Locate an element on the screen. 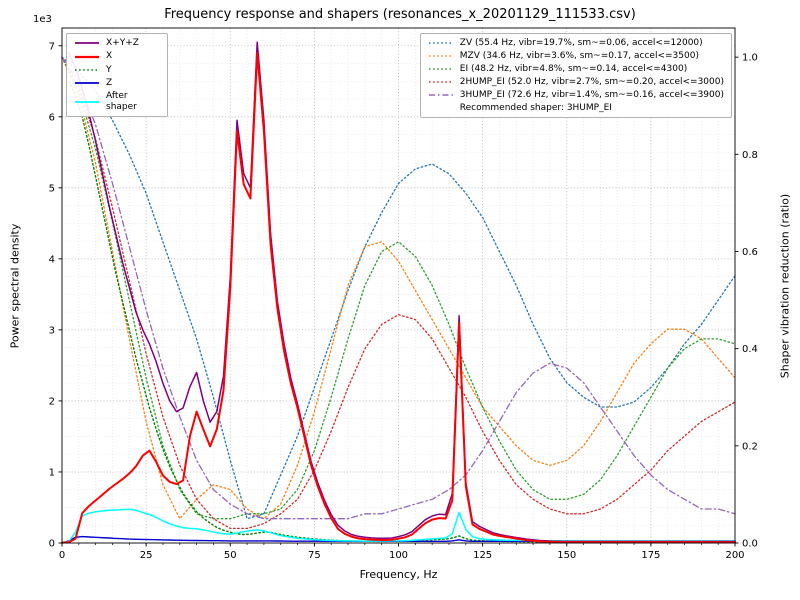 This screenshot has height=600, width=800. x-tick-label: 75 is located at coordinates (314, 555).